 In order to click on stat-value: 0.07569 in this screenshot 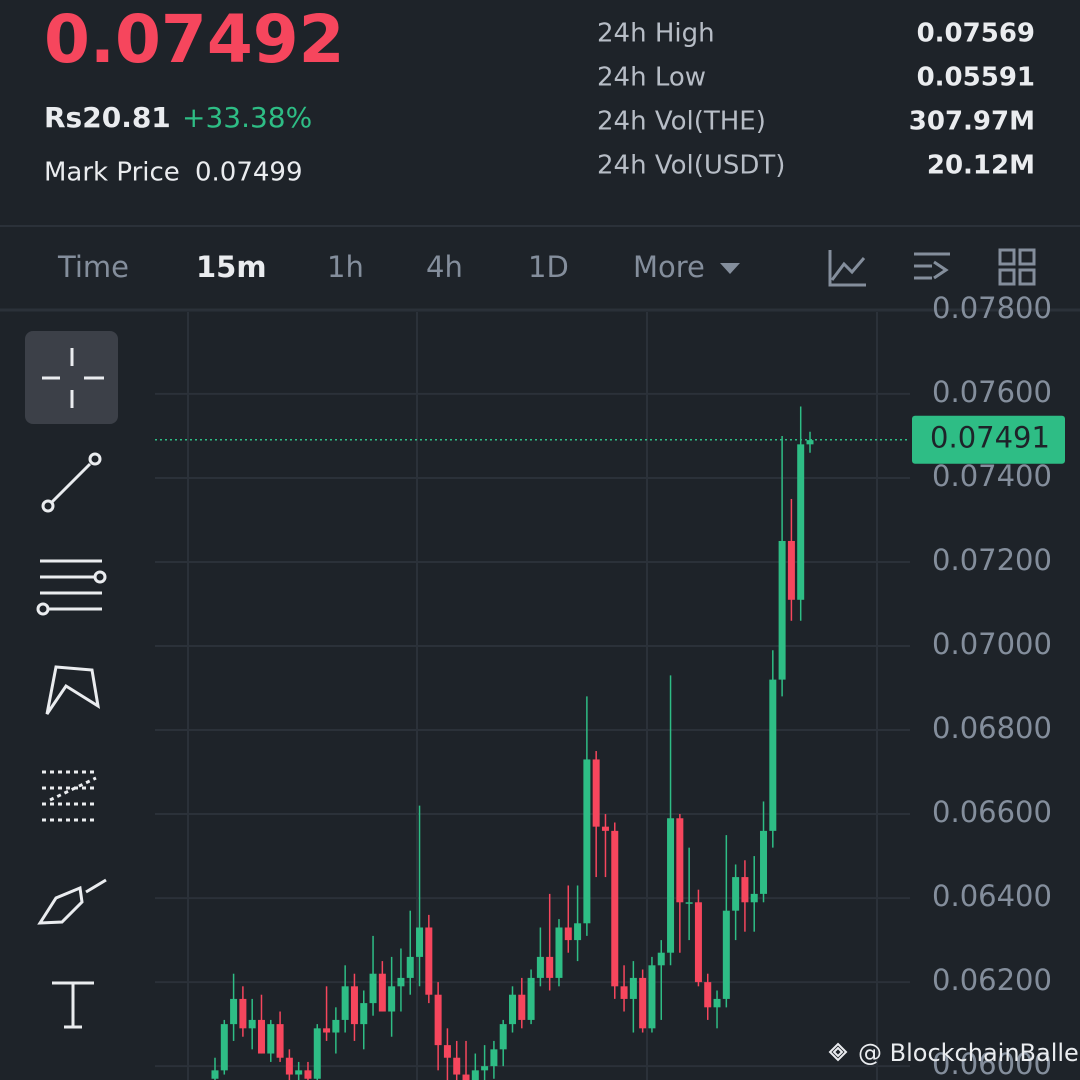, I will do `click(976, 34)`.